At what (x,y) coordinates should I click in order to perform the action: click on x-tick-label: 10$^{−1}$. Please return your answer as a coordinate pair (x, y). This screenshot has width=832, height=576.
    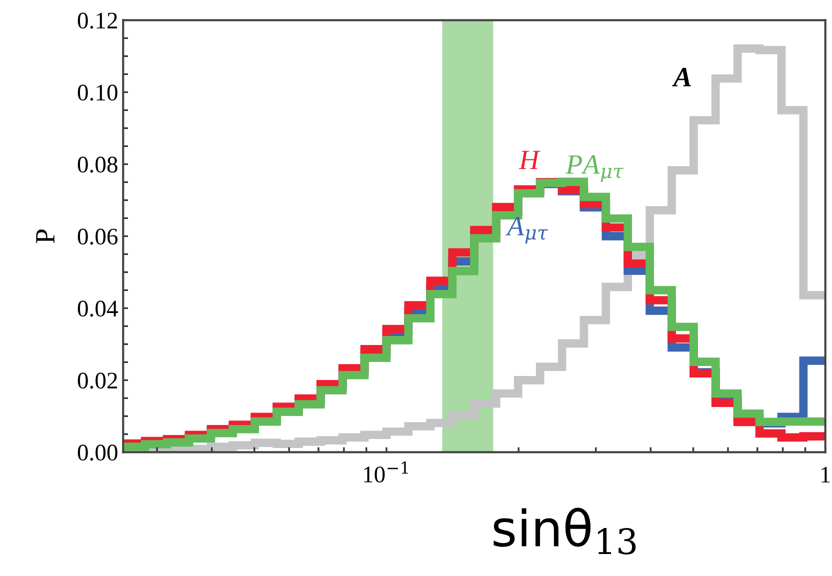
    Looking at the image, I should click on (386, 471).